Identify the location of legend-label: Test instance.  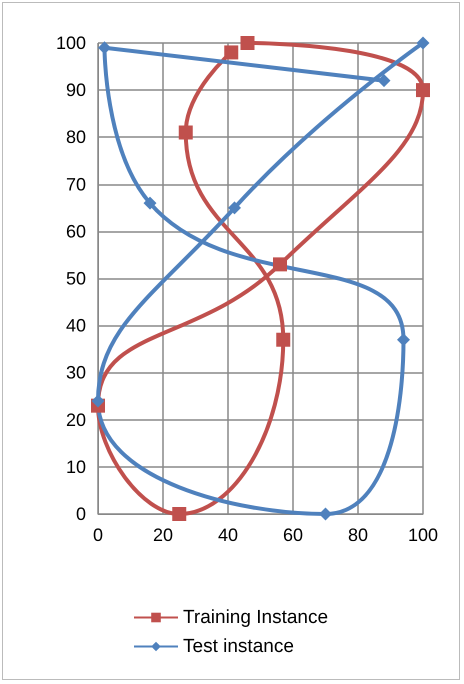
(238, 646).